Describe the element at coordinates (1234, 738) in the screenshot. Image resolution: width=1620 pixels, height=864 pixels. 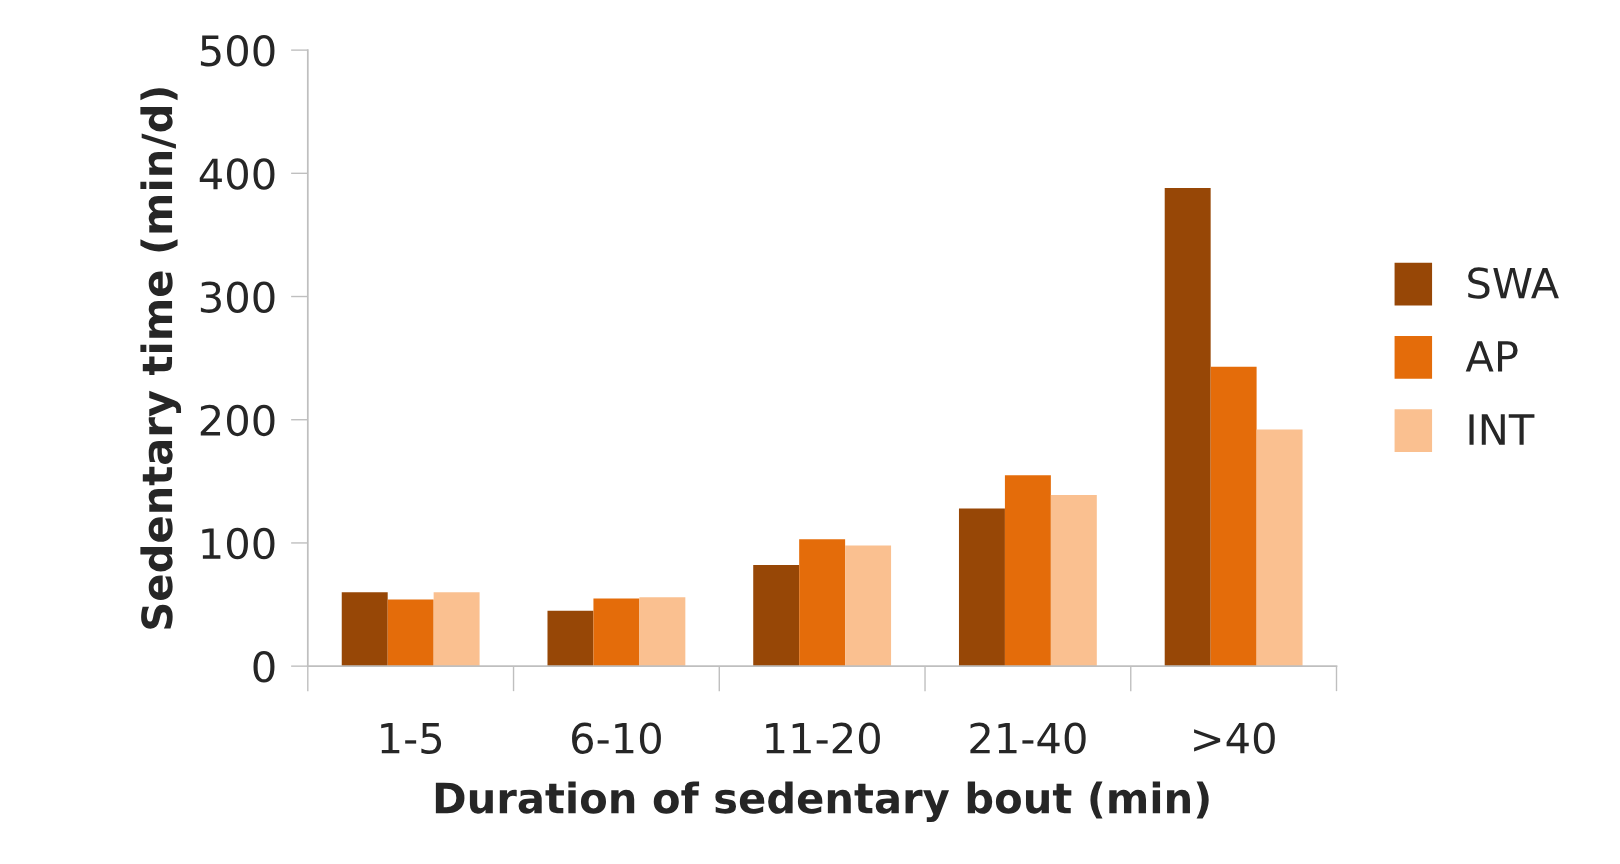
I see `x-tick-label: >40` at that location.